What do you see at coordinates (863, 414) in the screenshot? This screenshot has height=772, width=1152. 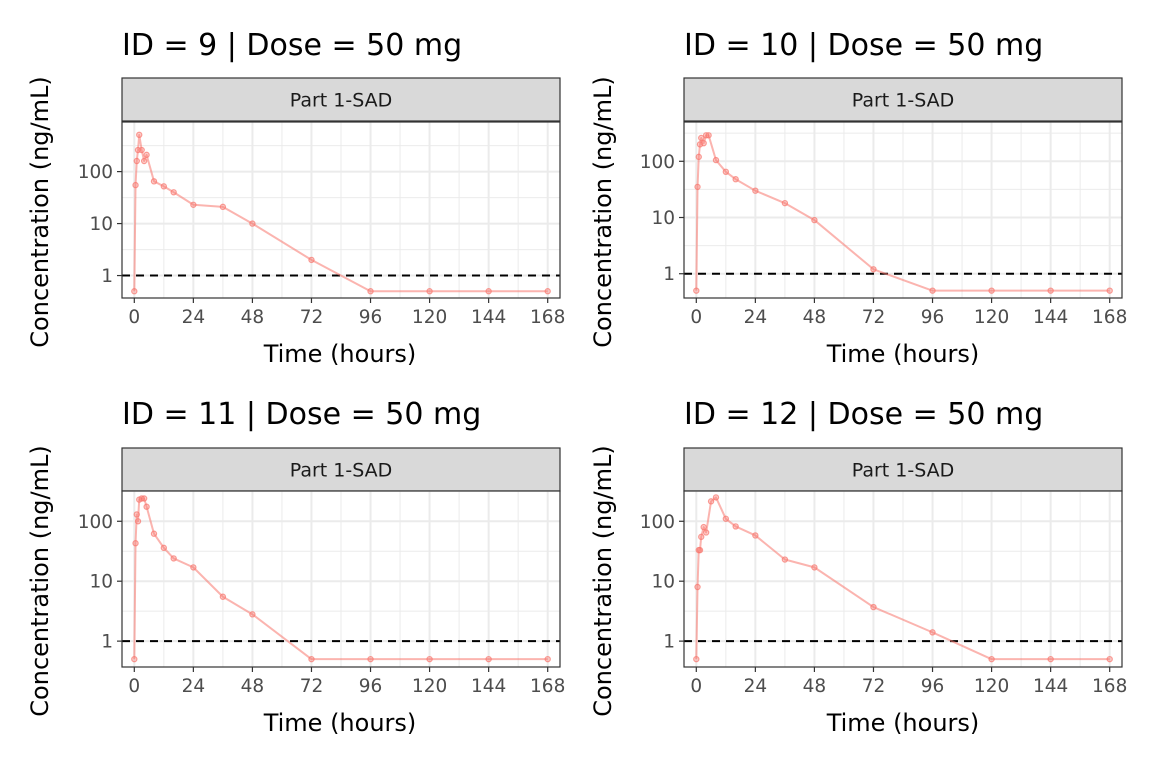 I see `panel-title: ID = 12 | Dose = 50 mg` at bounding box center [863, 414].